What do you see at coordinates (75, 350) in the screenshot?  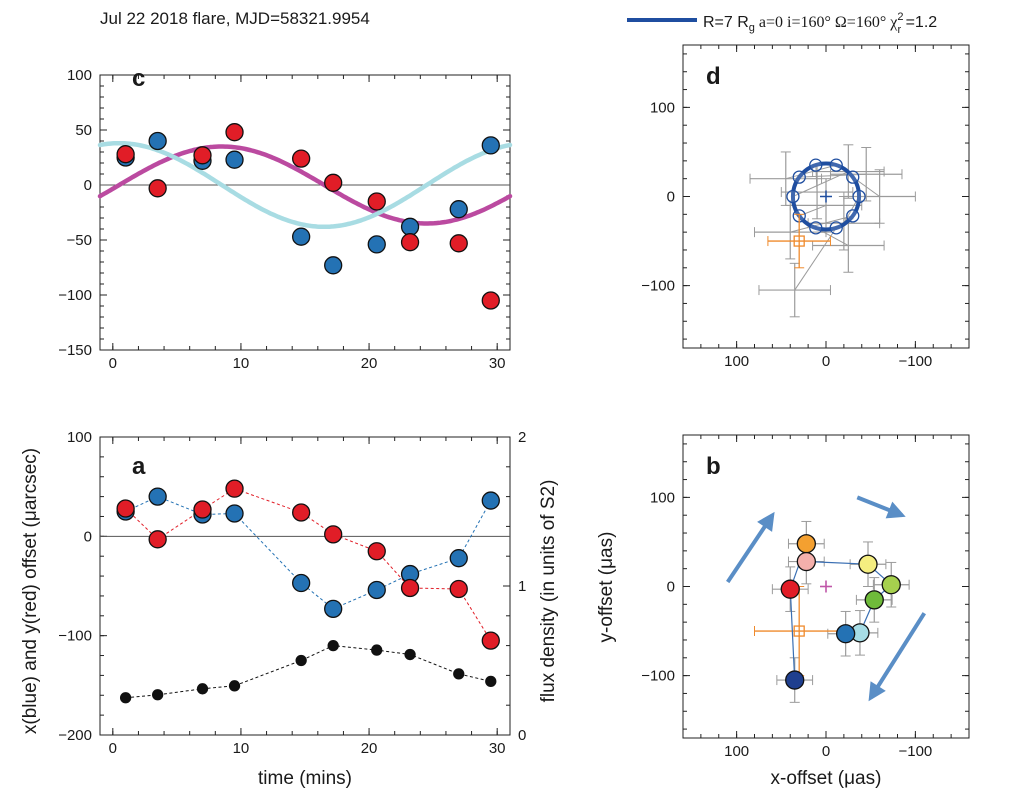 I see `y-tick-label: −150` at bounding box center [75, 350].